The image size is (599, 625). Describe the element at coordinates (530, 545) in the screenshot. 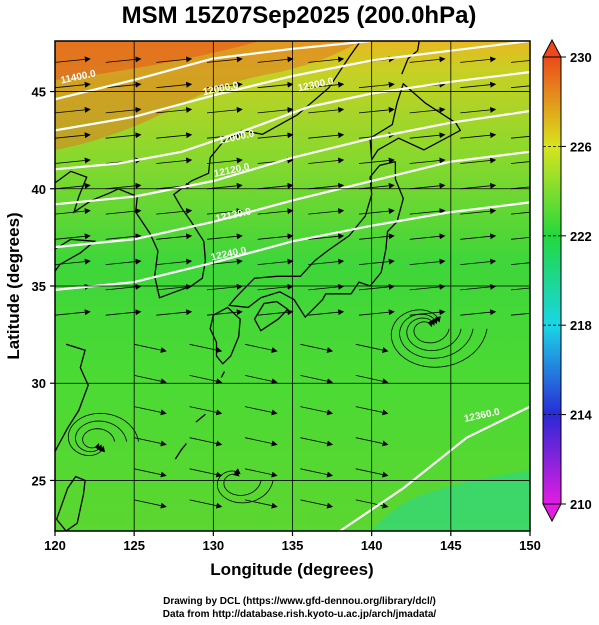

I see `x-tick-label: 150` at that location.